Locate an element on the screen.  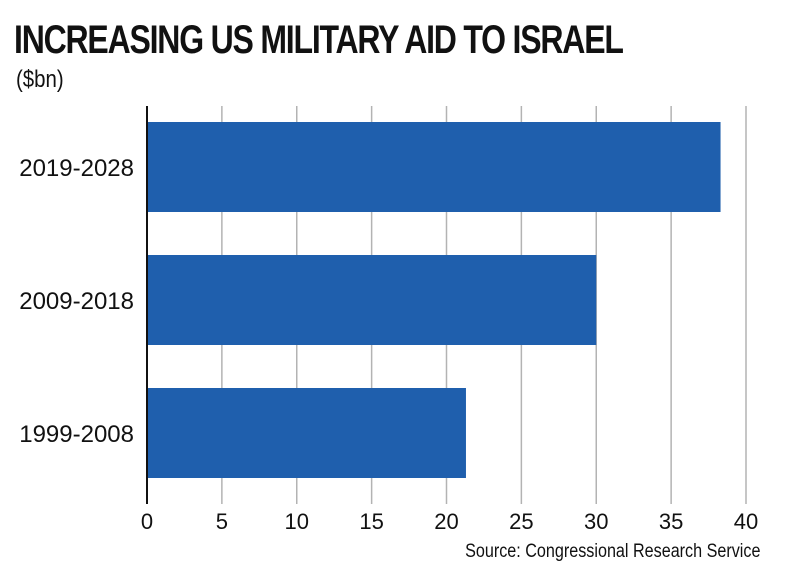
category-label-2019-2028: 2019-2028 is located at coordinates (76, 168).